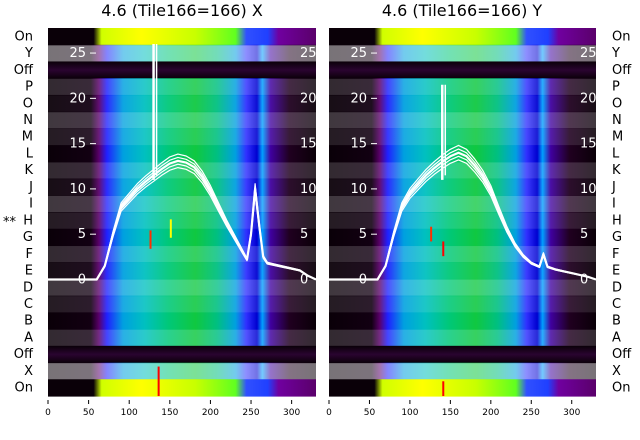  Describe the element at coordinates (28, 371) in the screenshot. I see `row-label-left: X` at that location.